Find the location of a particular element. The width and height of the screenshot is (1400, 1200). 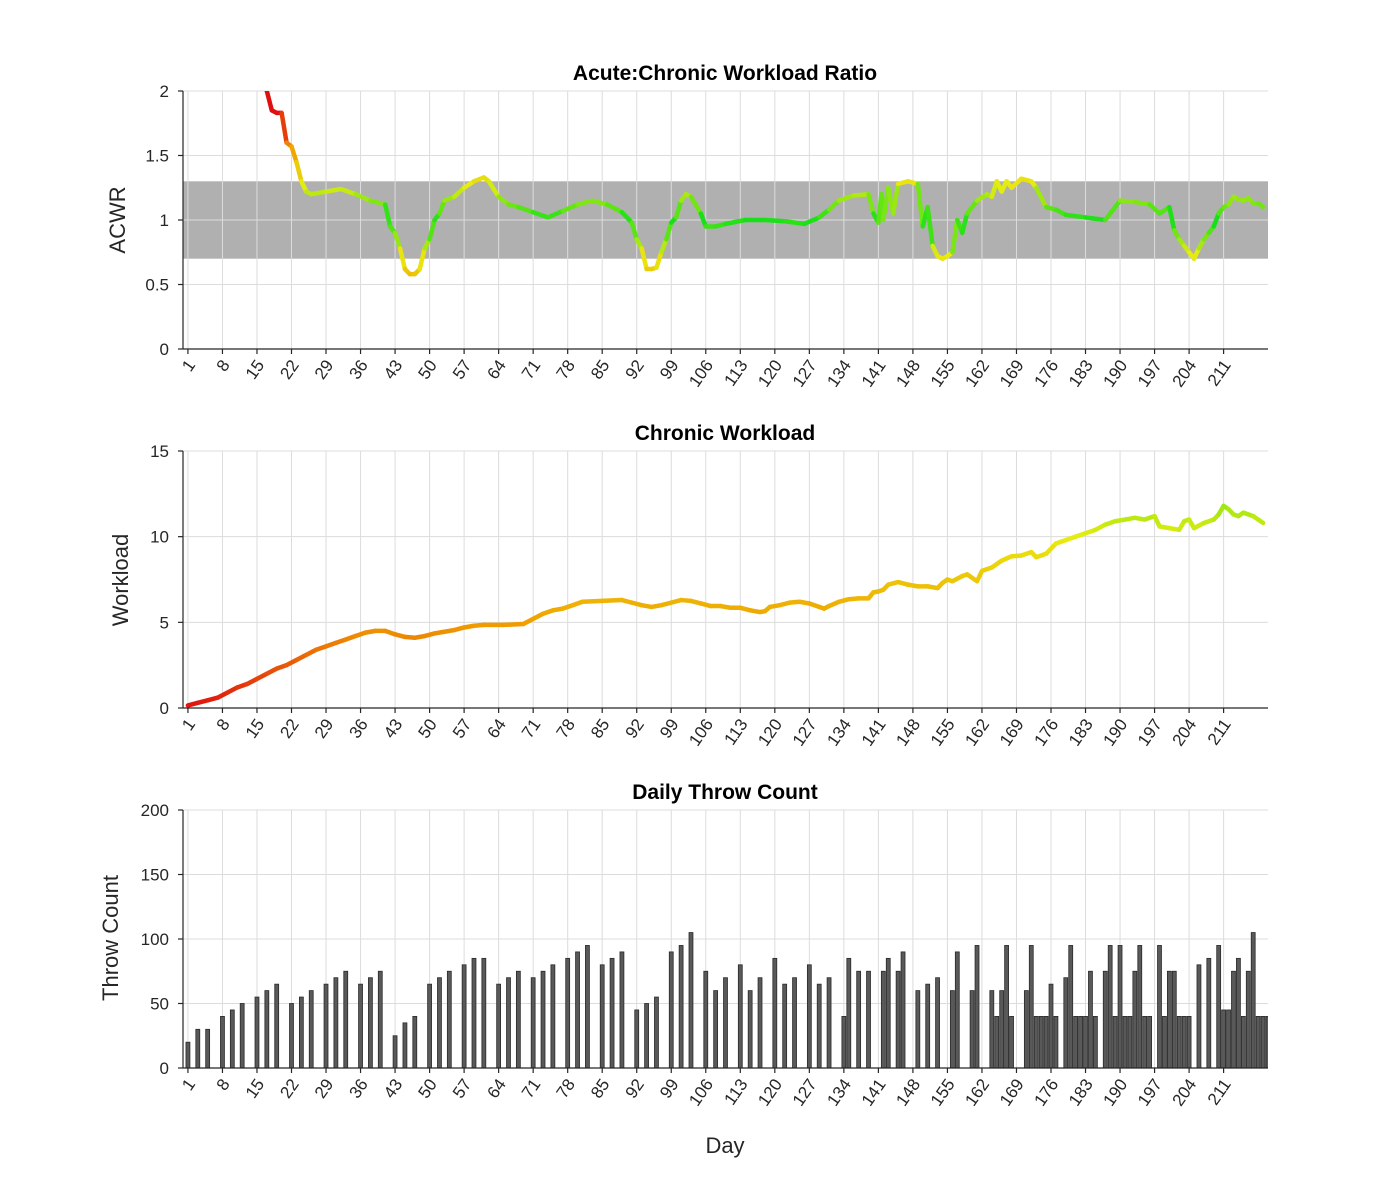

throw-count-plot-area is located at coordinates (726, 1000).